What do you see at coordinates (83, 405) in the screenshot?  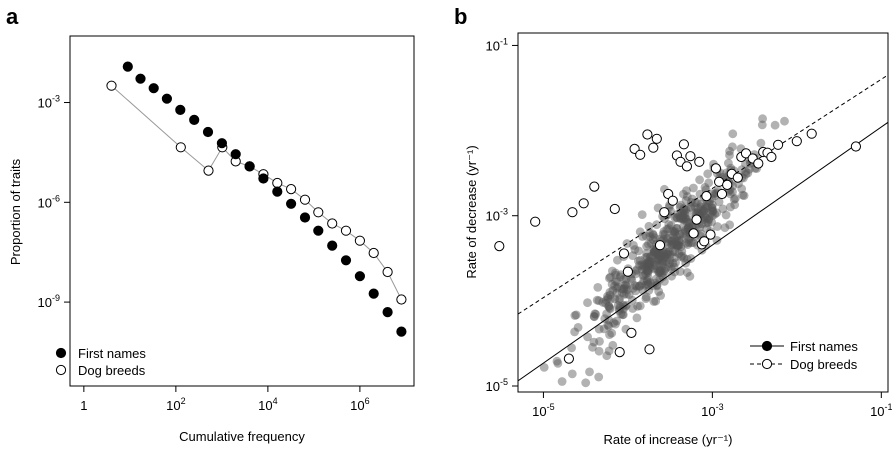 I see `x-tick-label: 1` at bounding box center [83, 405].